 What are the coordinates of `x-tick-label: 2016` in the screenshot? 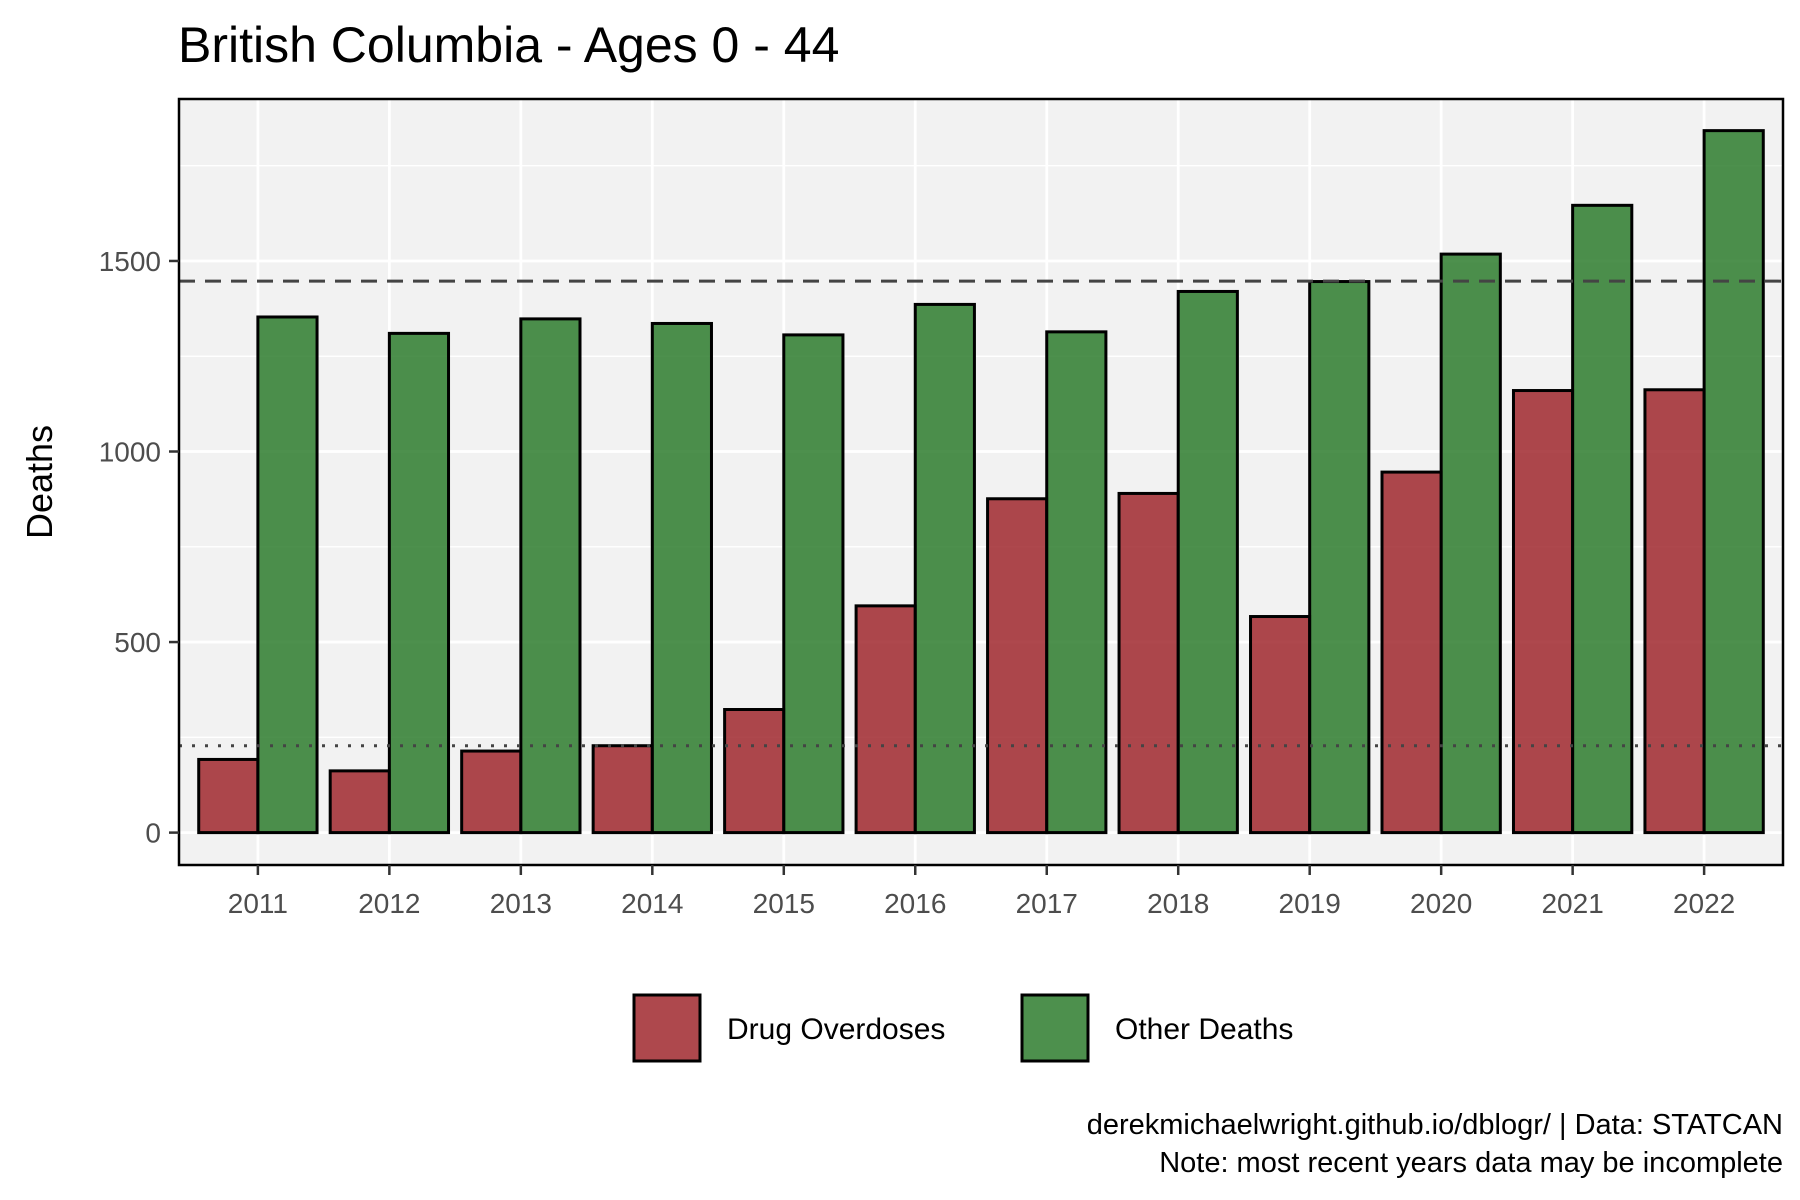 It's located at (915, 903).